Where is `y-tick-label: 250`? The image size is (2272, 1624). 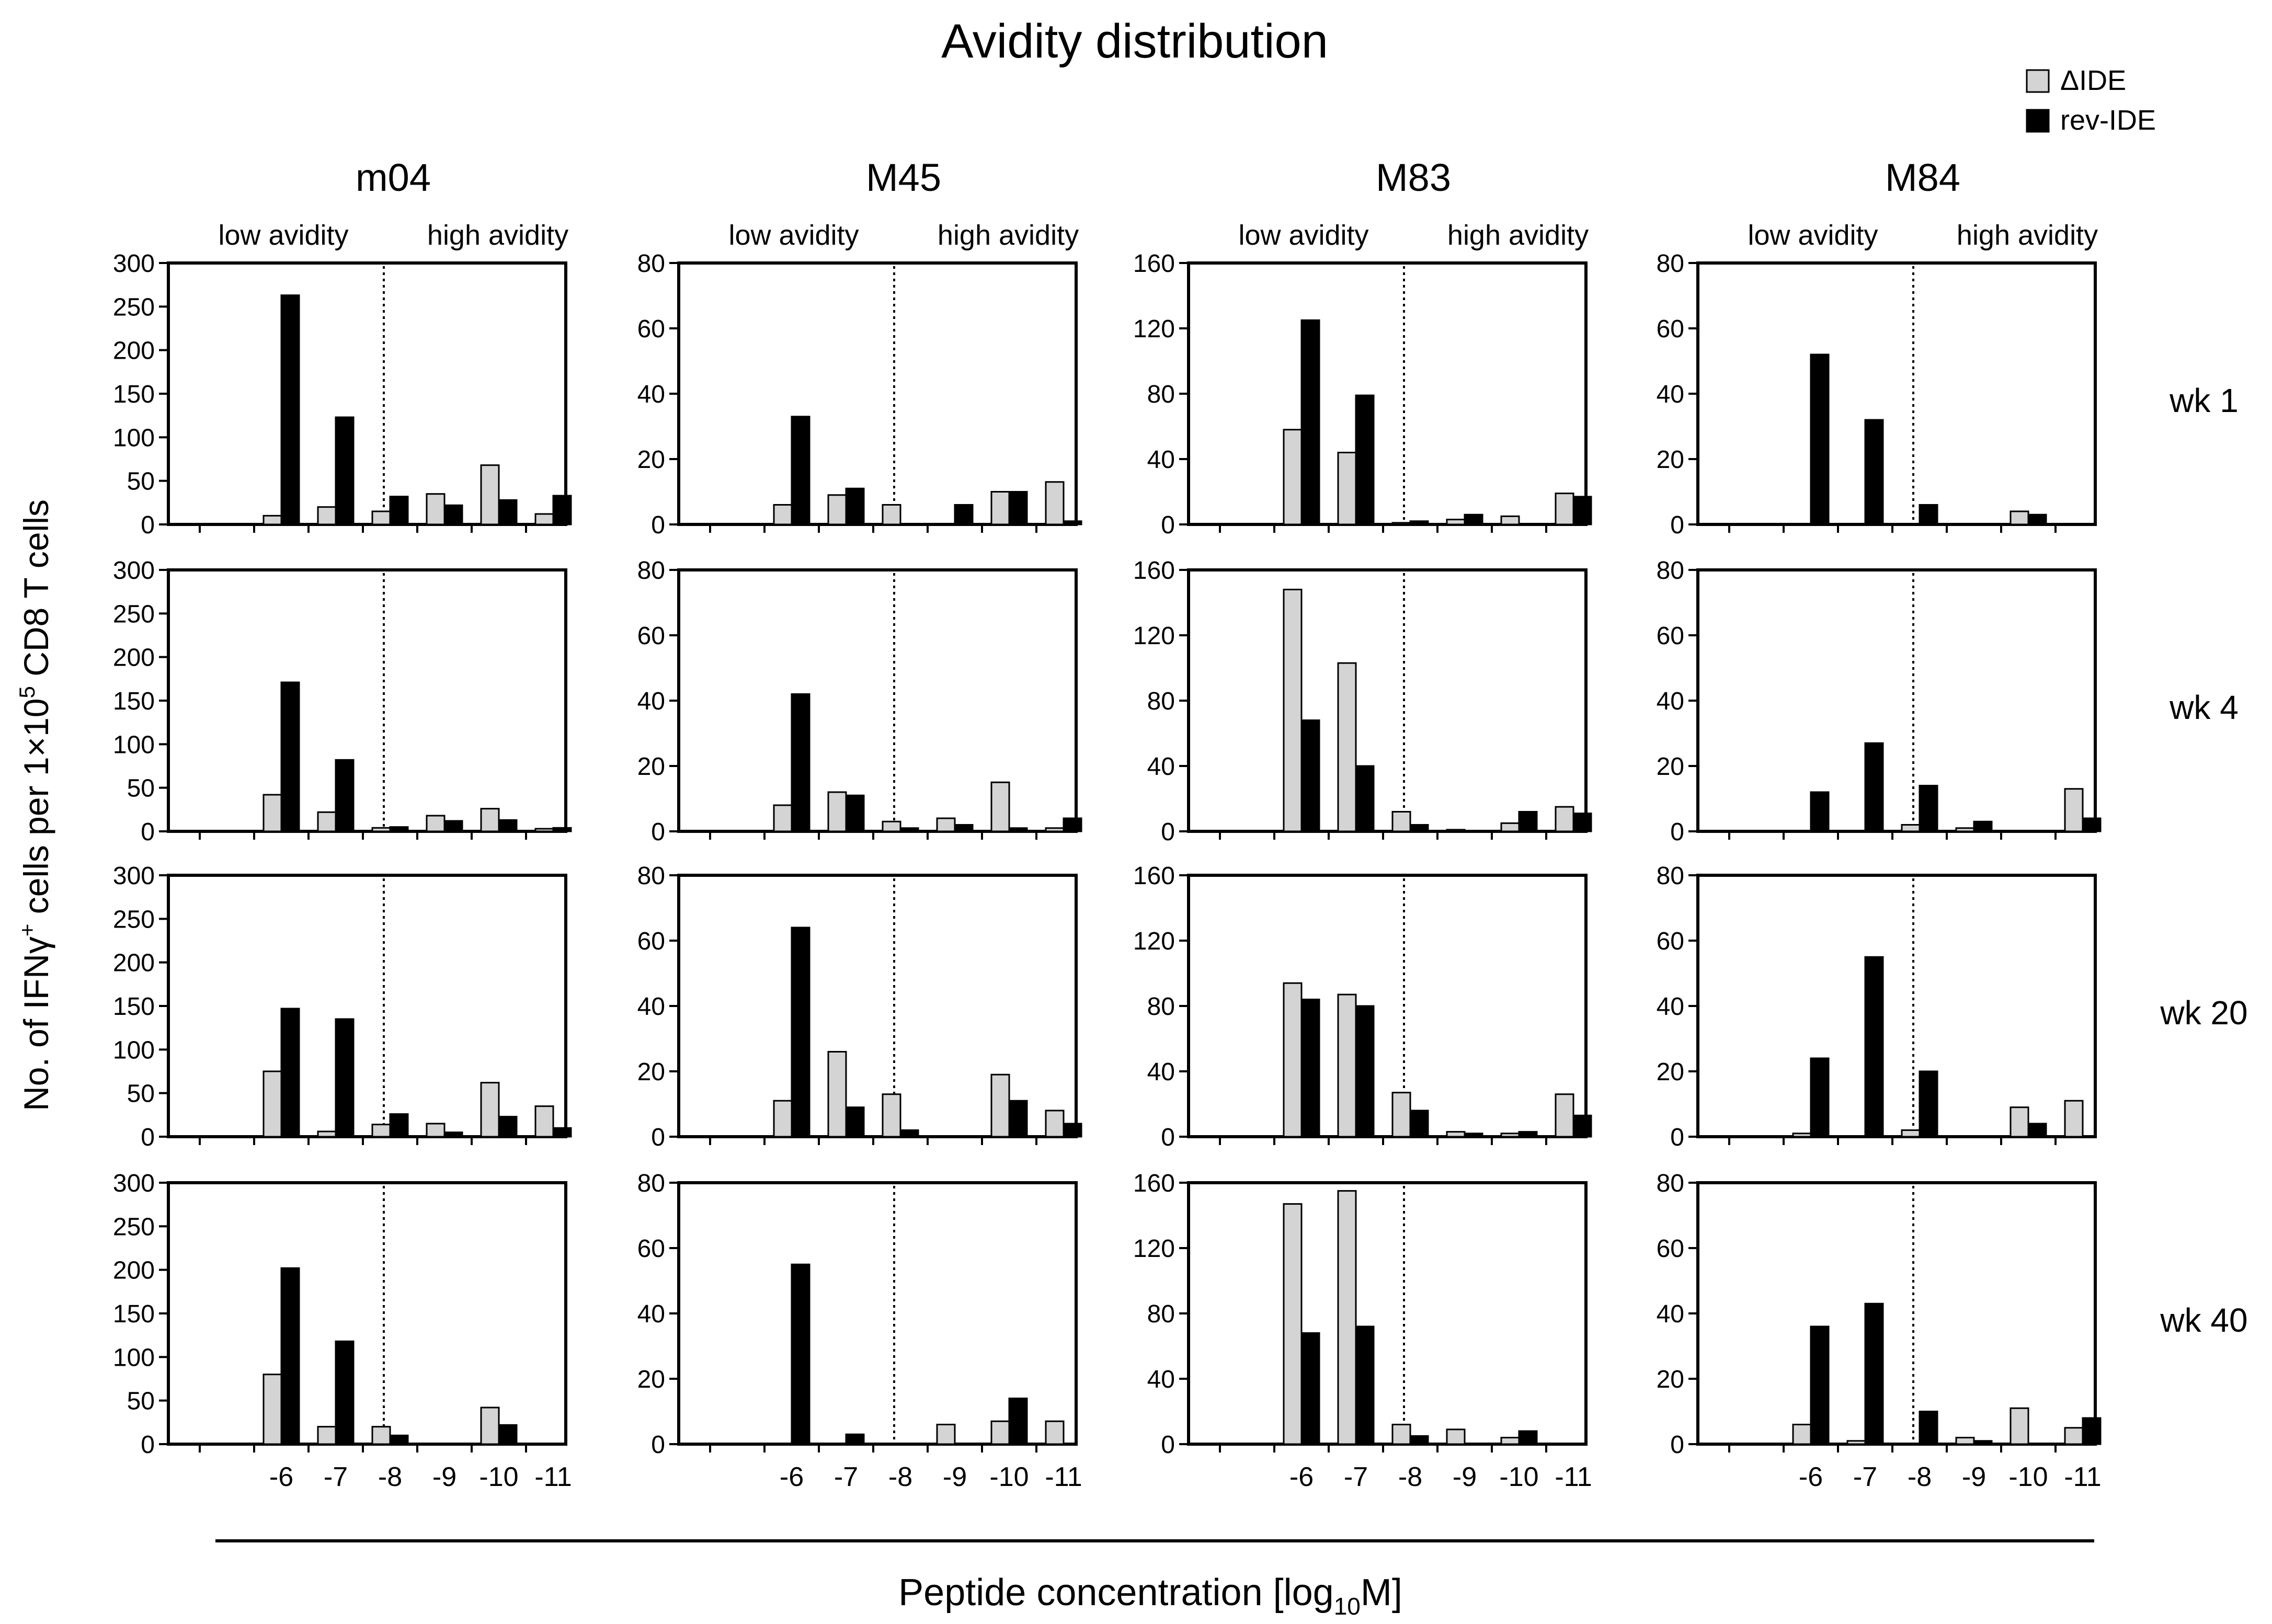
y-tick-label: 250 is located at coordinates (134, 614).